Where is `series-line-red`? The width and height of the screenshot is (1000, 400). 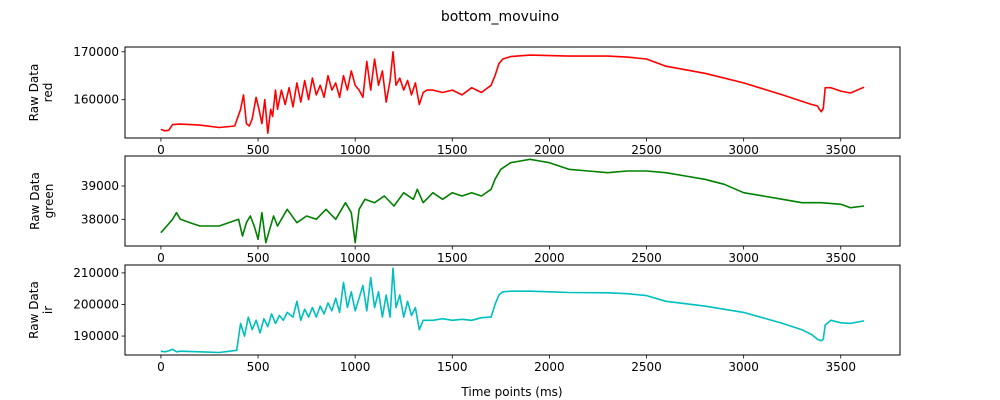
series-line-red is located at coordinates (512, 92).